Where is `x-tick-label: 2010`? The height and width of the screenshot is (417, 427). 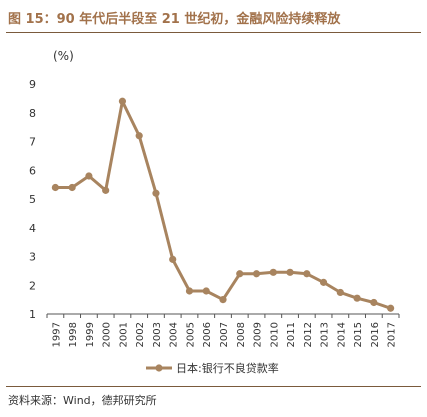 x-tick-label: 2010 is located at coordinates (274, 334).